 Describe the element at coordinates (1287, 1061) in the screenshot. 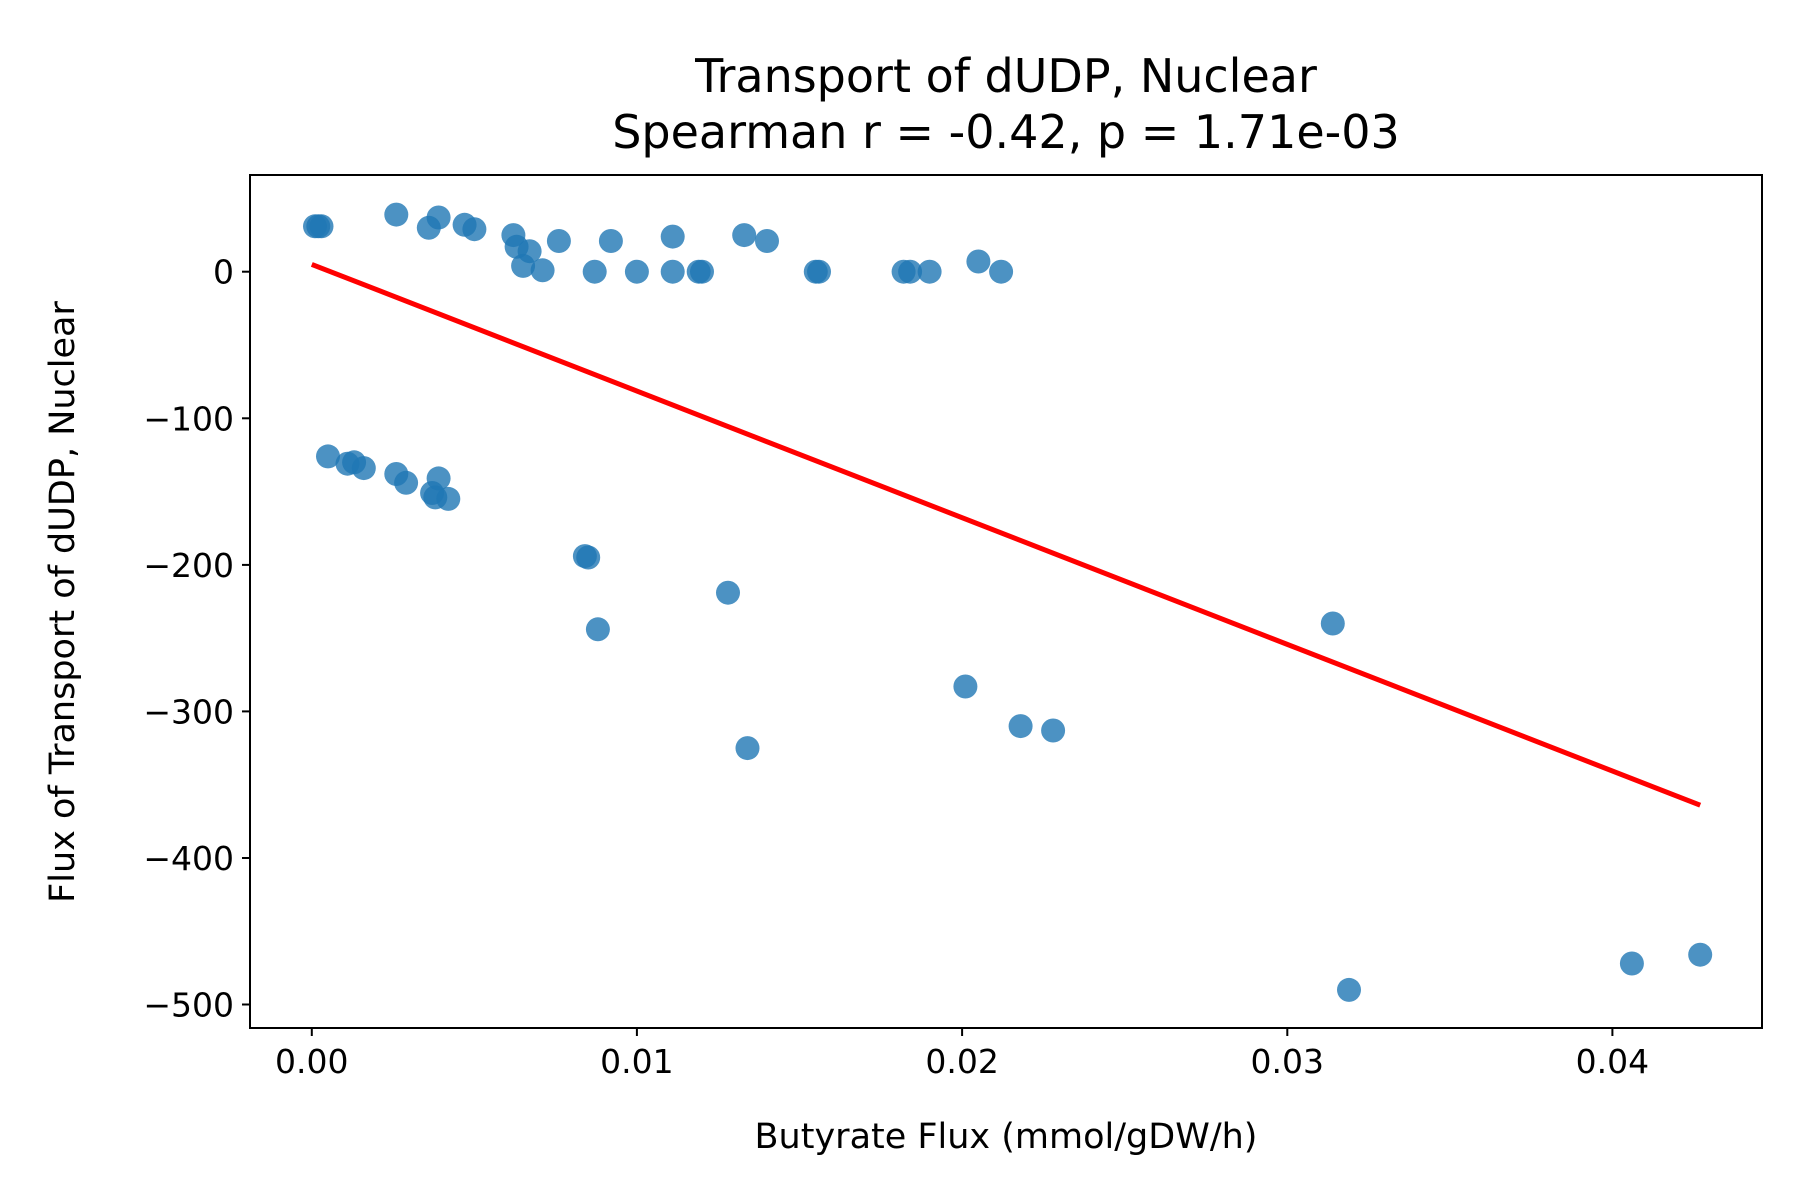

I see `x-tick-label: 0.03` at that location.